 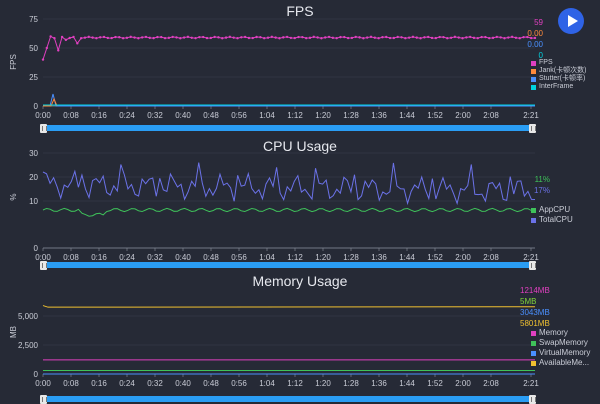 I want to click on fps-ylabel: FPS, so click(x=13, y=62).